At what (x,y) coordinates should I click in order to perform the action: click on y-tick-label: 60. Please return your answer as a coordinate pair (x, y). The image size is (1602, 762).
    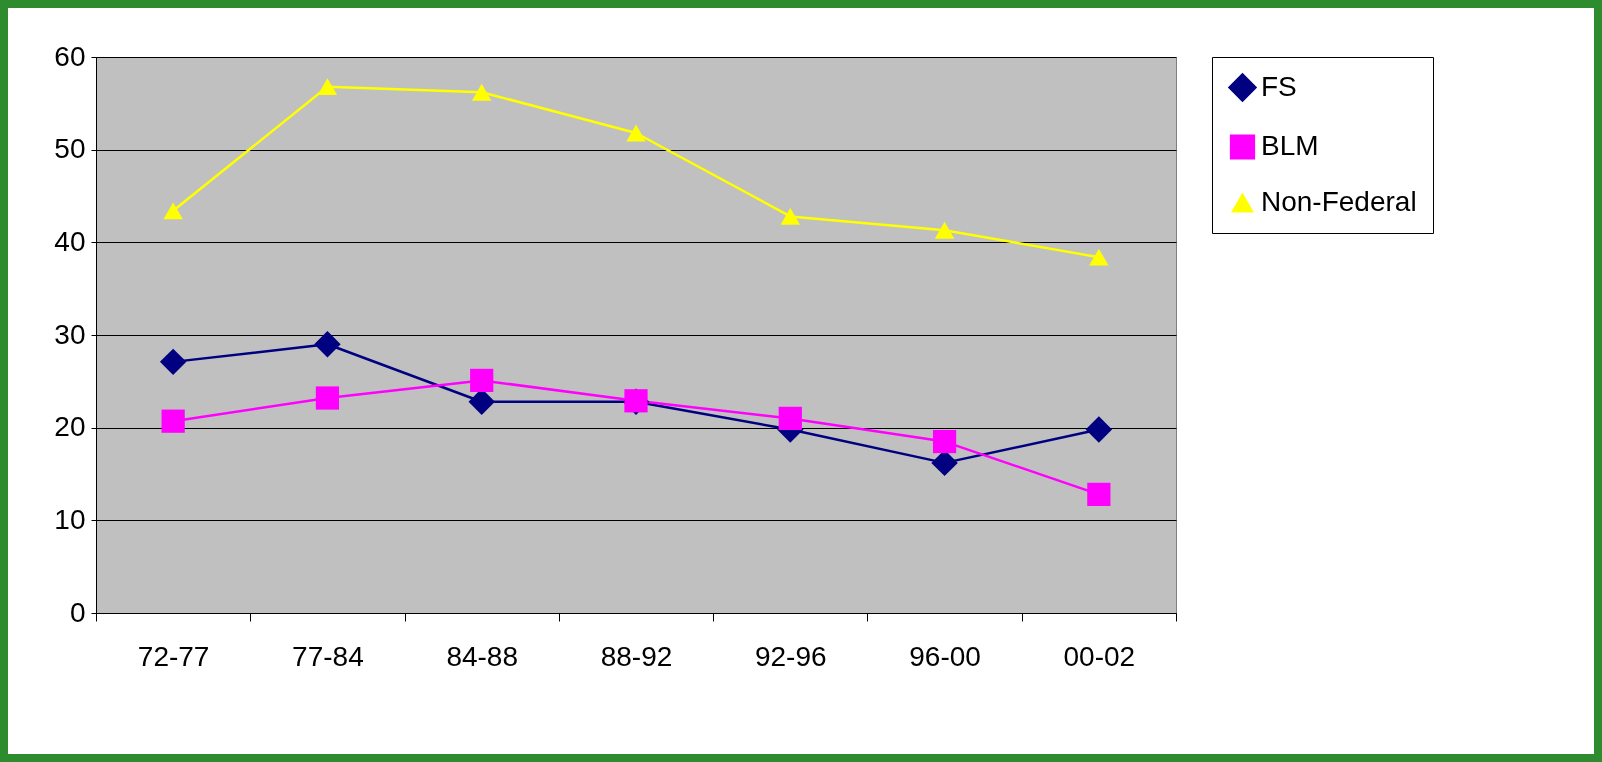
    Looking at the image, I should click on (70, 56).